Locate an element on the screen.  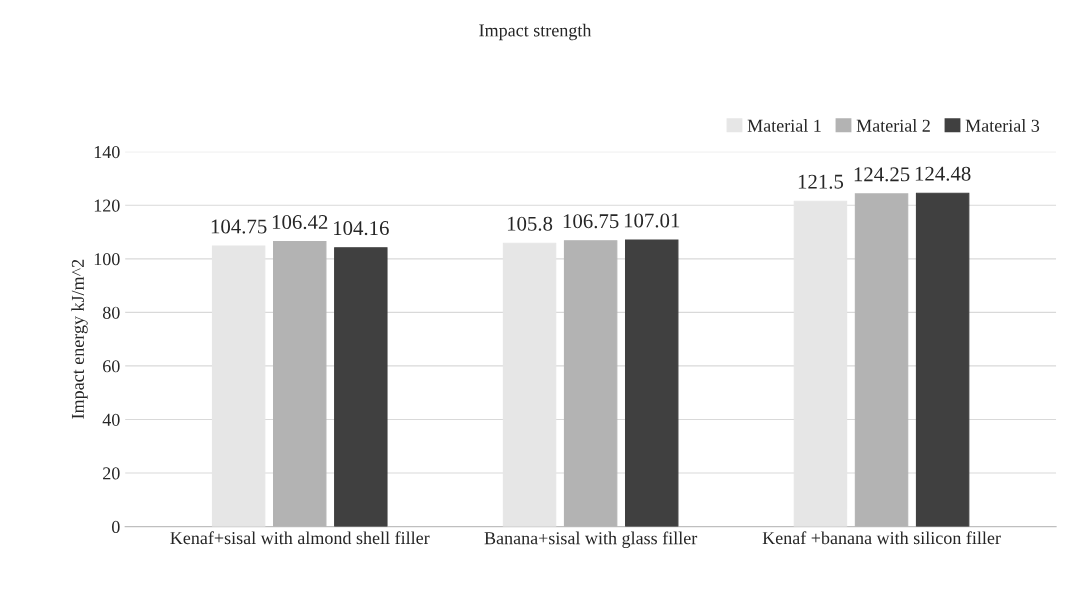
data-label: 106.75 is located at coordinates (591, 221).